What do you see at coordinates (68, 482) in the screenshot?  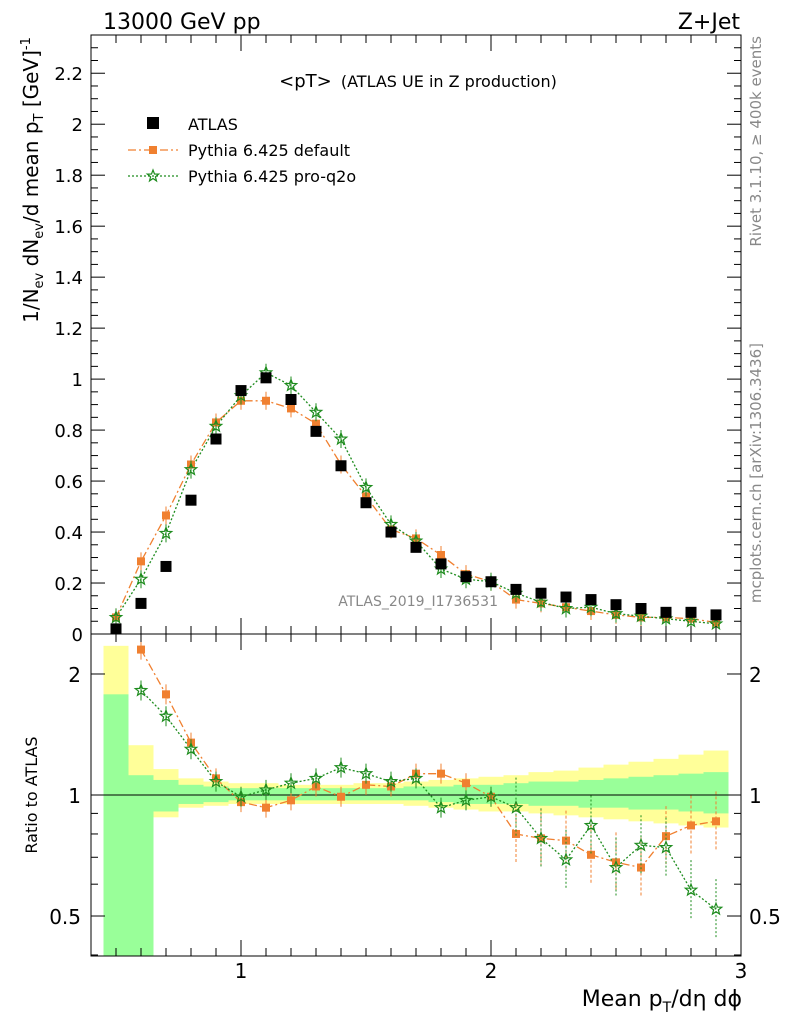 I see `y-tick-label: 0.6` at bounding box center [68, 482].